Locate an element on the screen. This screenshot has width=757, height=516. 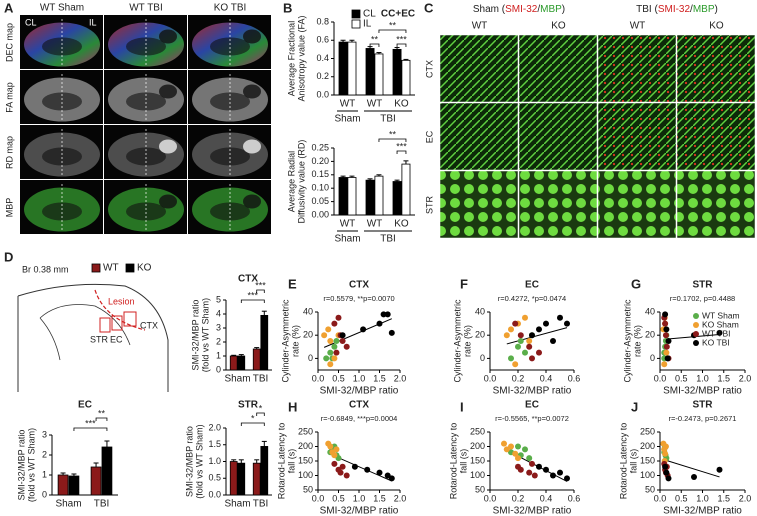
brain-diagram: Br 0.38 mm Lesion STR EC CTX is located at coordinates (93, 328).